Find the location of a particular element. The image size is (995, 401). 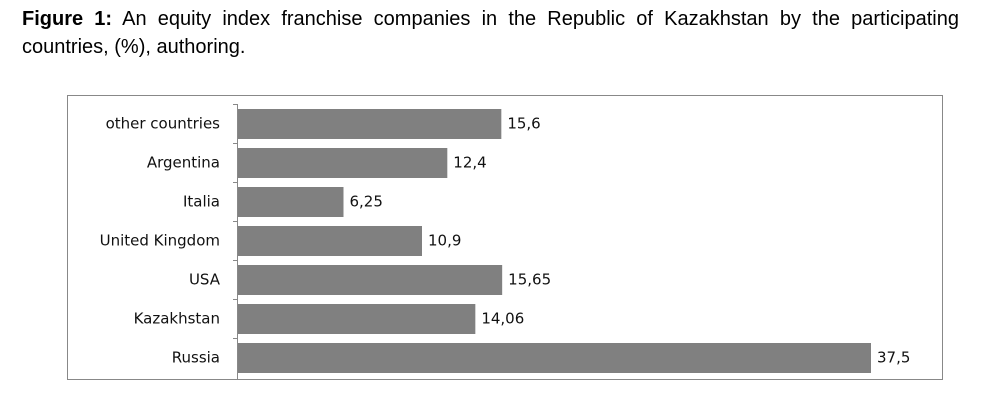

data-label: 37,5 is located at coordinates (893, 358).